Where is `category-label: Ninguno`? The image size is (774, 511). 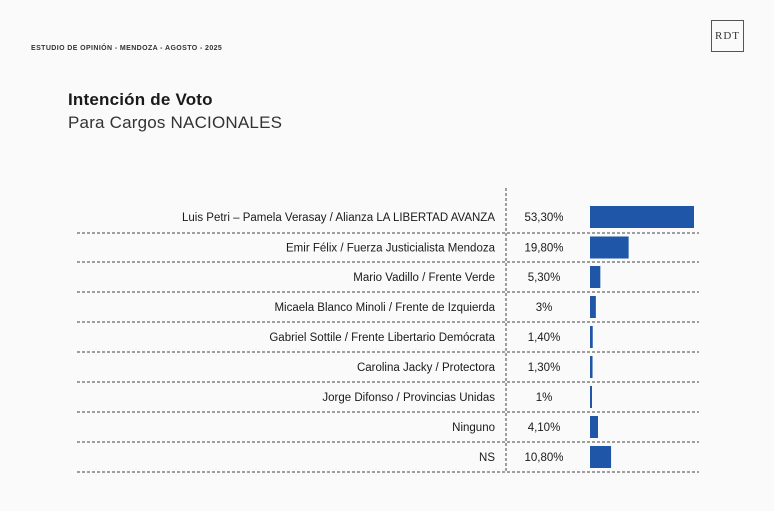 category-label: Ninguno is located at coordinates (473, 428).